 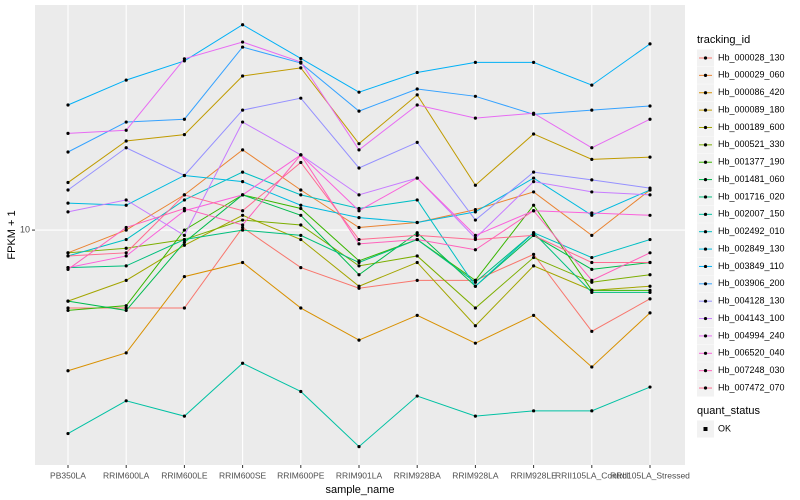 What do you see at coordinates (68, 475) in the screenshot?
I see `x-tick-label: PB350LA` at bounding box center [68, 475].